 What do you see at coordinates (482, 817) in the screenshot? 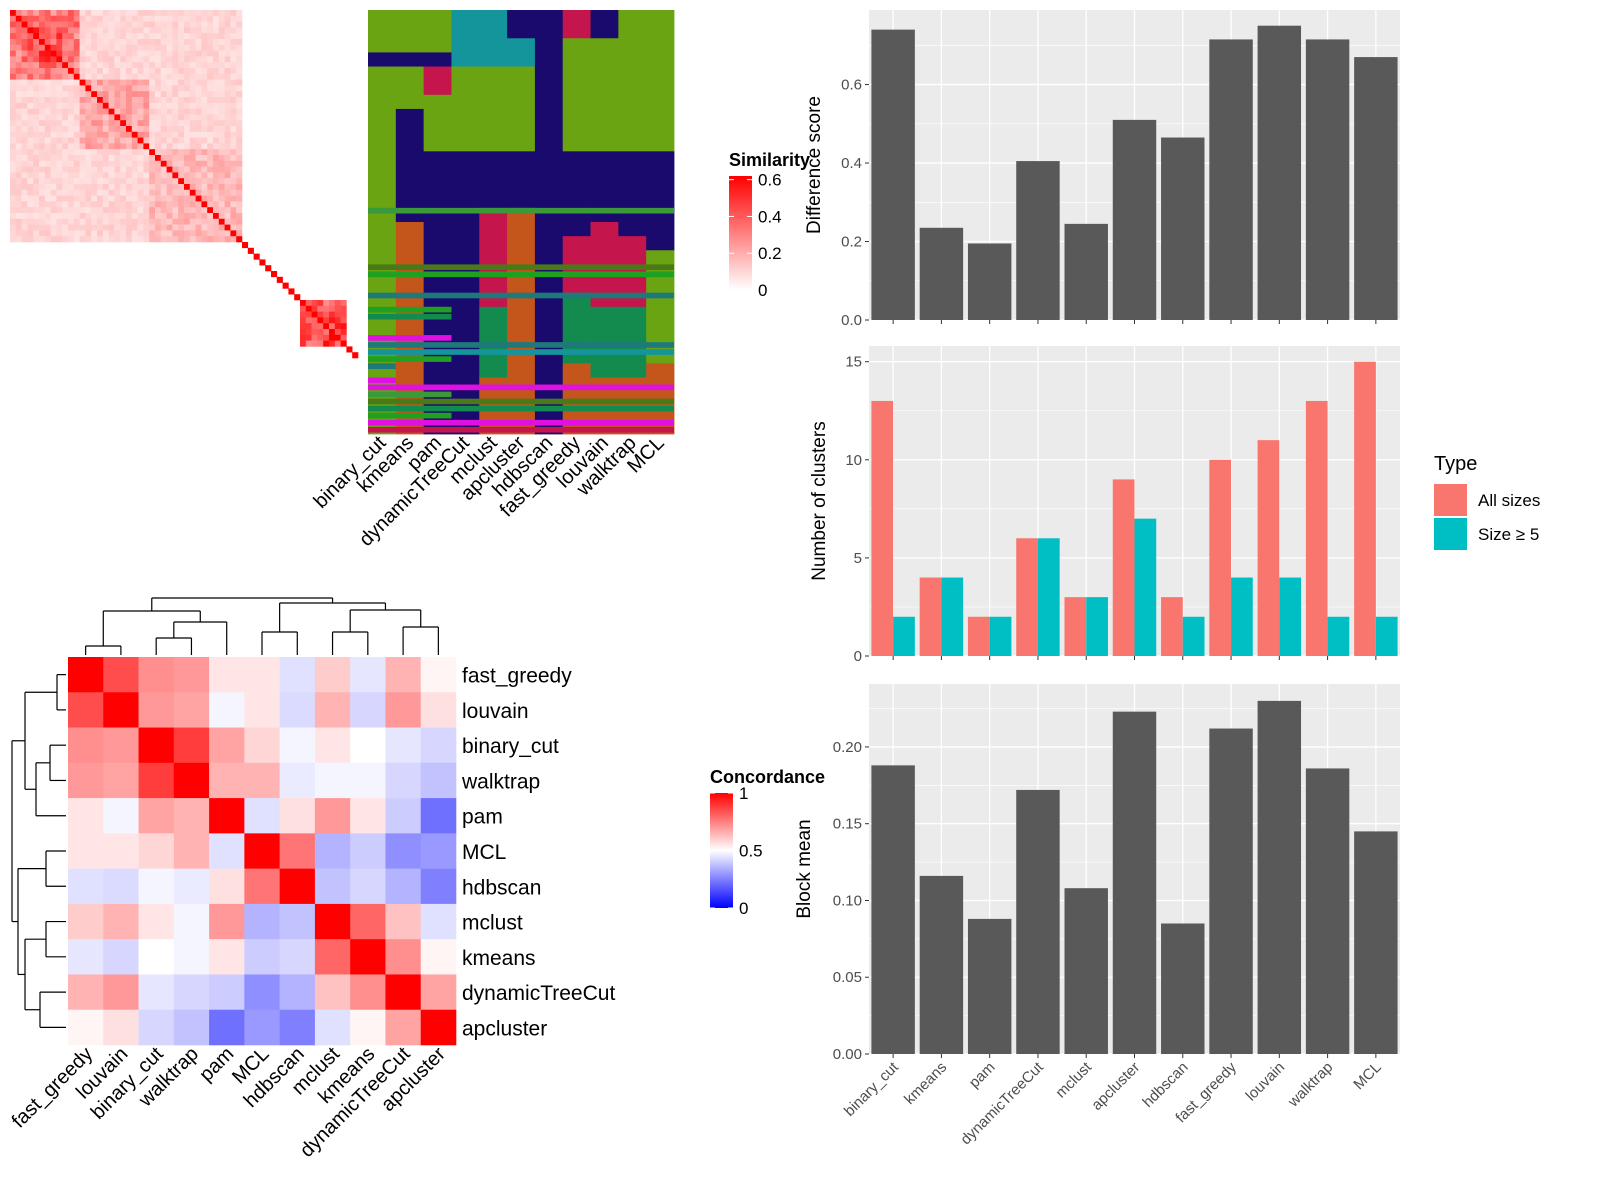
I see `concordance-row-label: pam` at bounding box center [482, 817].